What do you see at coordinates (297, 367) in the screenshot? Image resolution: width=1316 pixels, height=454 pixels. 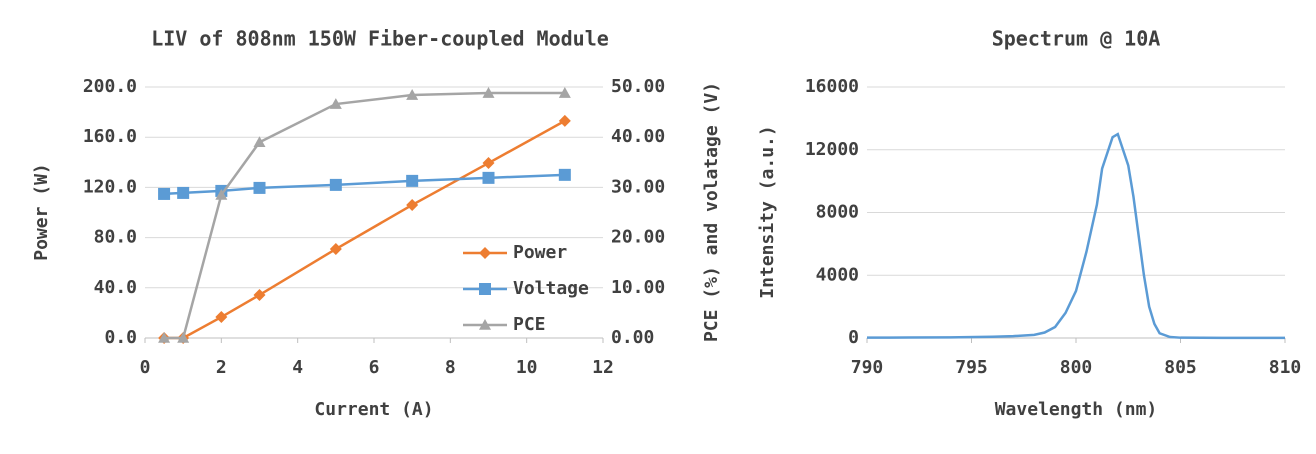 I see `x-tick-label: 4` at bounding box center [297, 367].